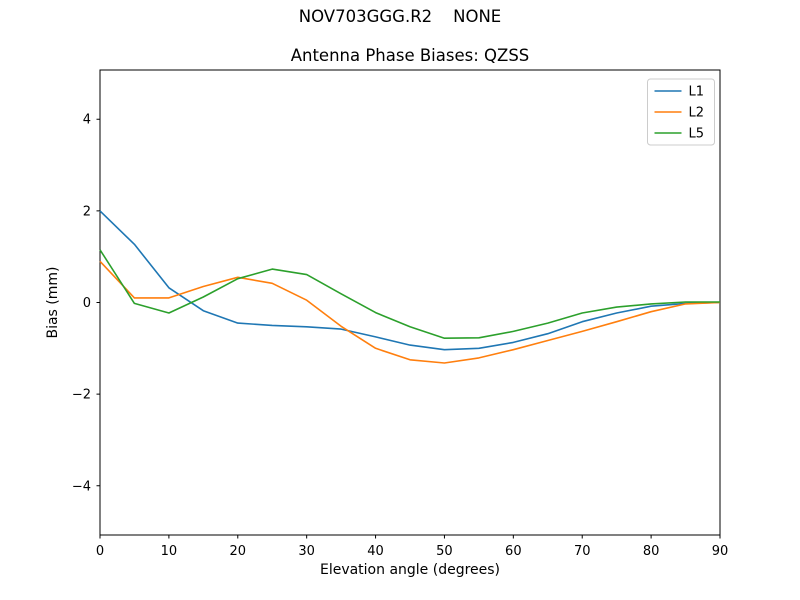 This screenshot has height=600, width=800. Describe the element at coordinates (87, 211) in the screenshot. I see `y-tick-label-2: 2` at that location.